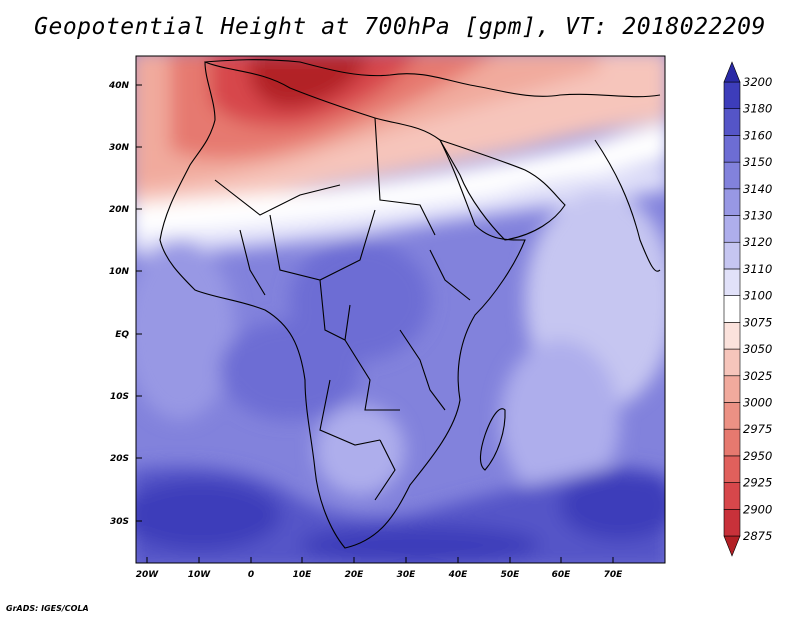 The width and height of the screenshot is (800, 618). I want to click on colorbar-level-label: 3150, so click(757, 162).